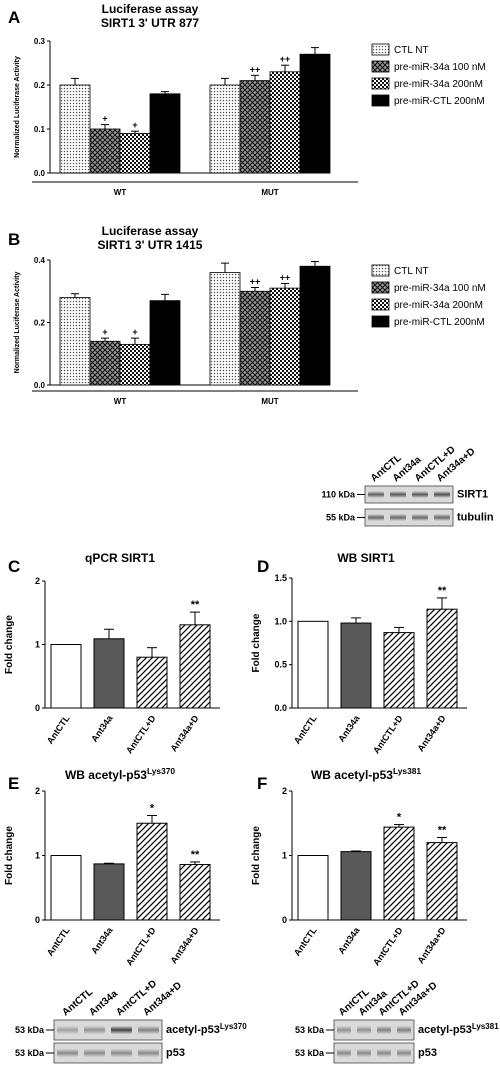  What do you see at coordinates (150, 9) in the screenshot?
I see `chart-title: Luciferase assay` at bounding box center [150, 9].